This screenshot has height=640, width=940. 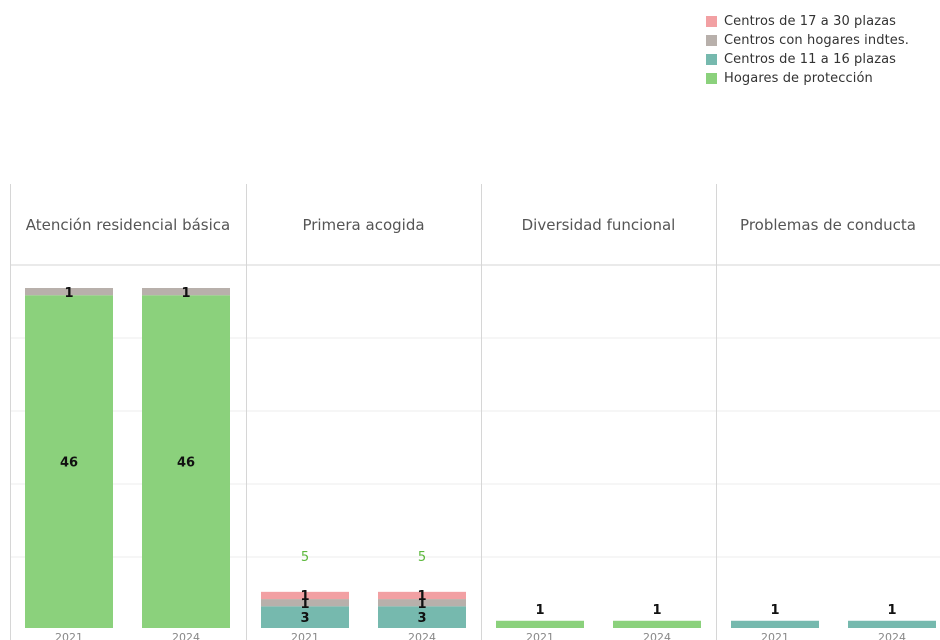 What do you see at coordinates (775, 635) in the screenshot?
I see `x-tick-problemas-de-conducta-2021: 2021` at bounding box center [775, 635].